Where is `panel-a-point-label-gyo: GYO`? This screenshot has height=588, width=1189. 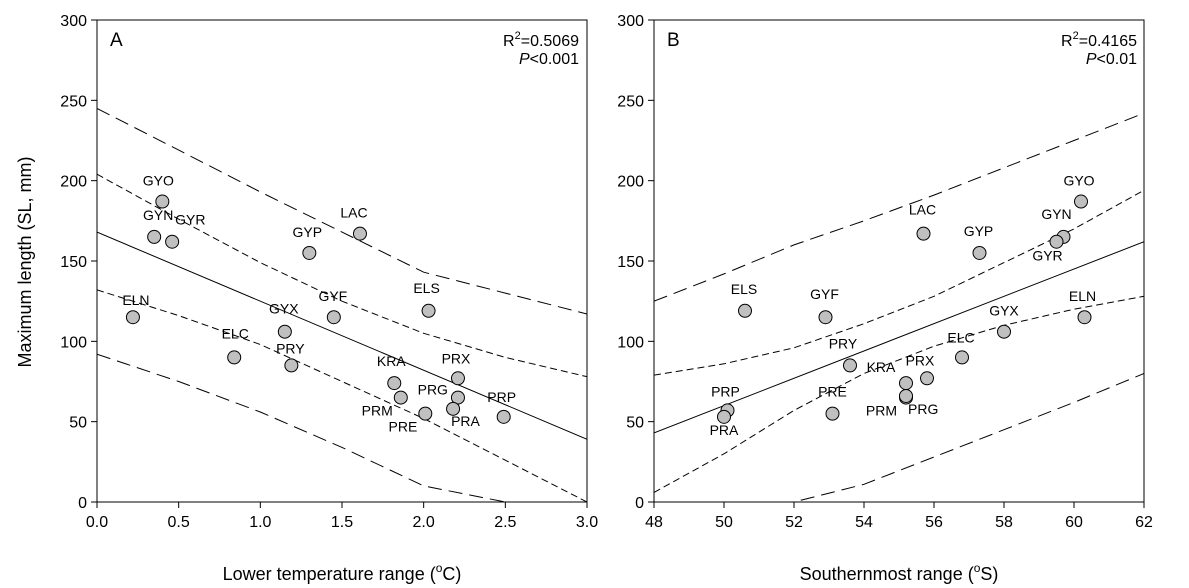 panel-a-point-label-gyo: GYO is located at coordinates (158, 181).